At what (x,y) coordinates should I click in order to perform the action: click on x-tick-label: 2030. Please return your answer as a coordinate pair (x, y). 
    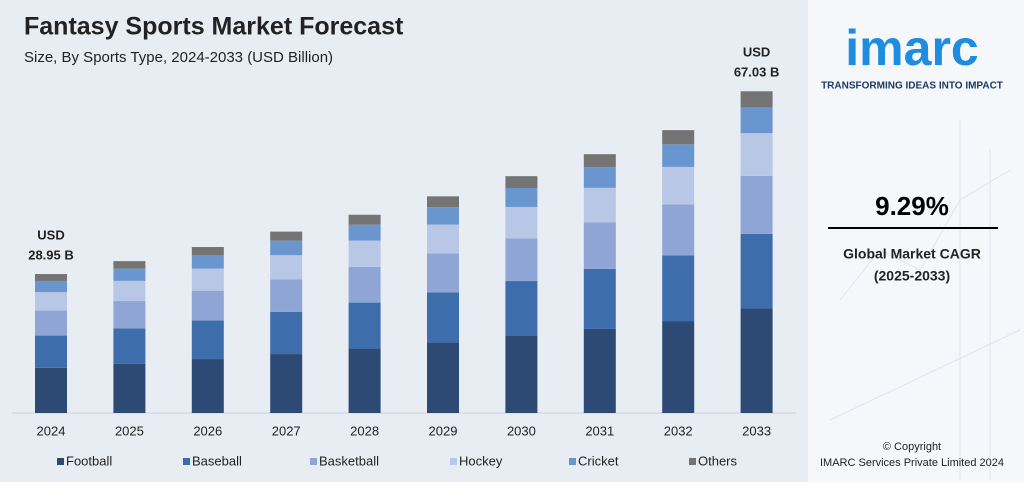
    Looking at the image, I should click on (521, 430).